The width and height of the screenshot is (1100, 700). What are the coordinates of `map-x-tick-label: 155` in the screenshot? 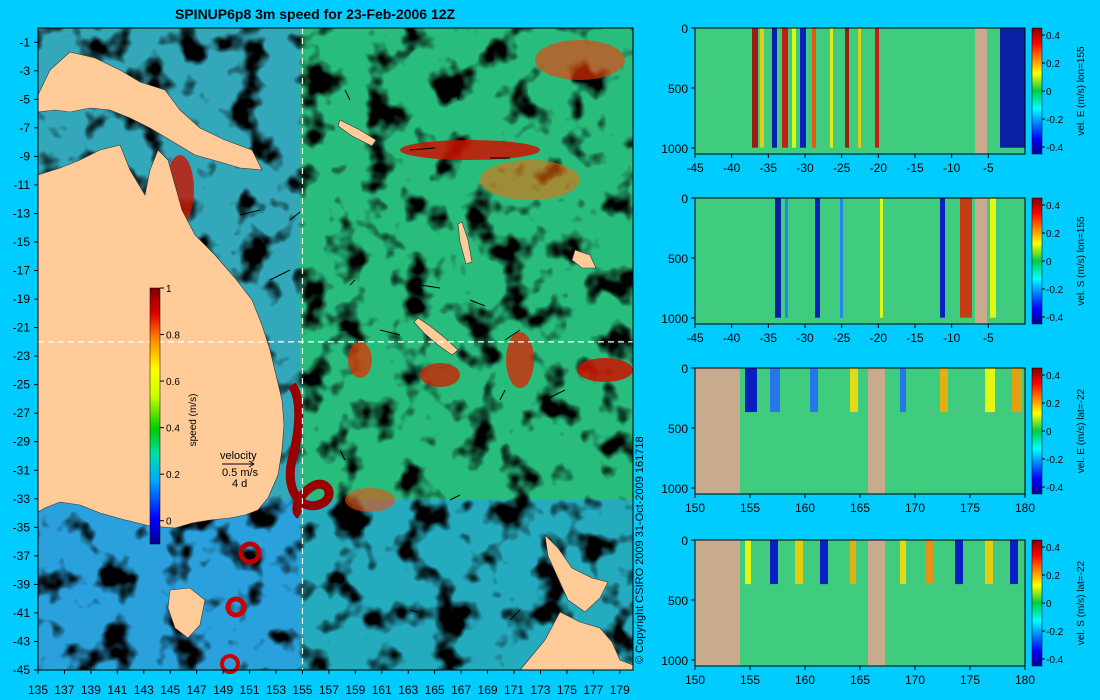 It's located at (302, 690).